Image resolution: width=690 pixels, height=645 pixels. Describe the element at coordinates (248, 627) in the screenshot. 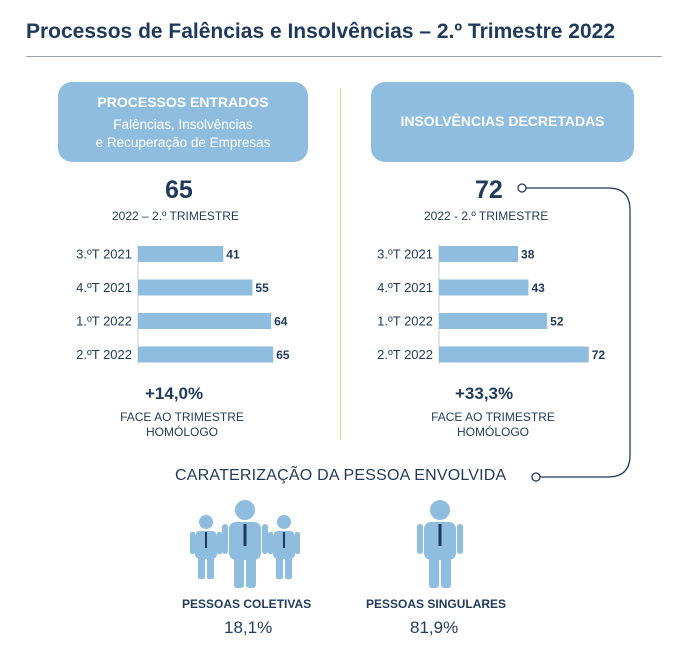

I see `pessoas-coletivas-value: 18,1%` at that location.